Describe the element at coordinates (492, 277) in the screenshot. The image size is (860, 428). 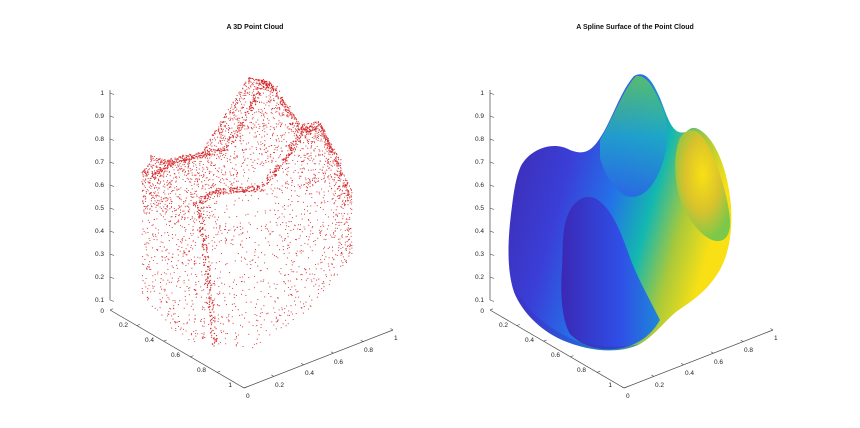
I see `z-tick-mark` at that location.